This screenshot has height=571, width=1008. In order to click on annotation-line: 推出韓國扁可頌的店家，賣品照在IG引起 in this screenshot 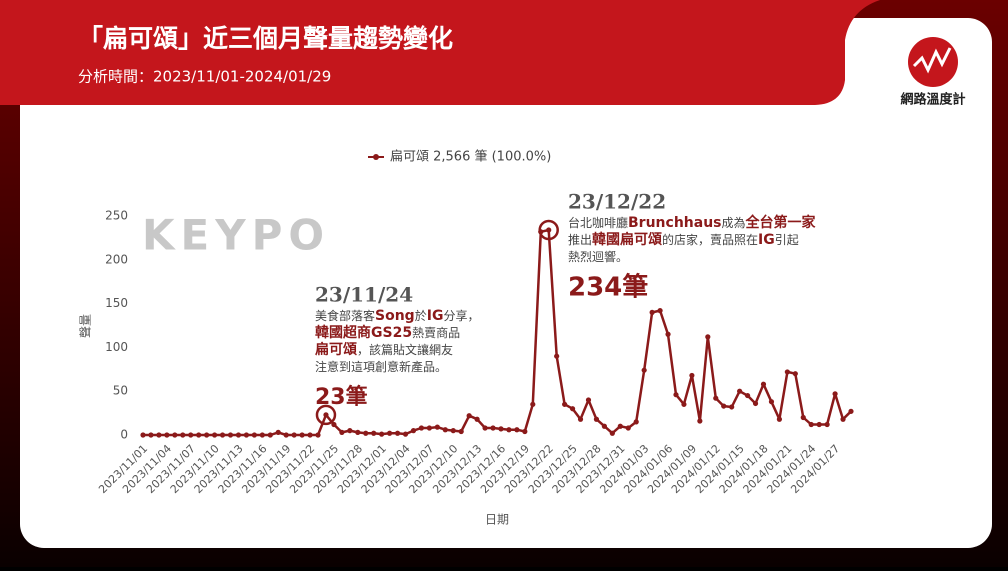, I will do `click(683, 239)`.